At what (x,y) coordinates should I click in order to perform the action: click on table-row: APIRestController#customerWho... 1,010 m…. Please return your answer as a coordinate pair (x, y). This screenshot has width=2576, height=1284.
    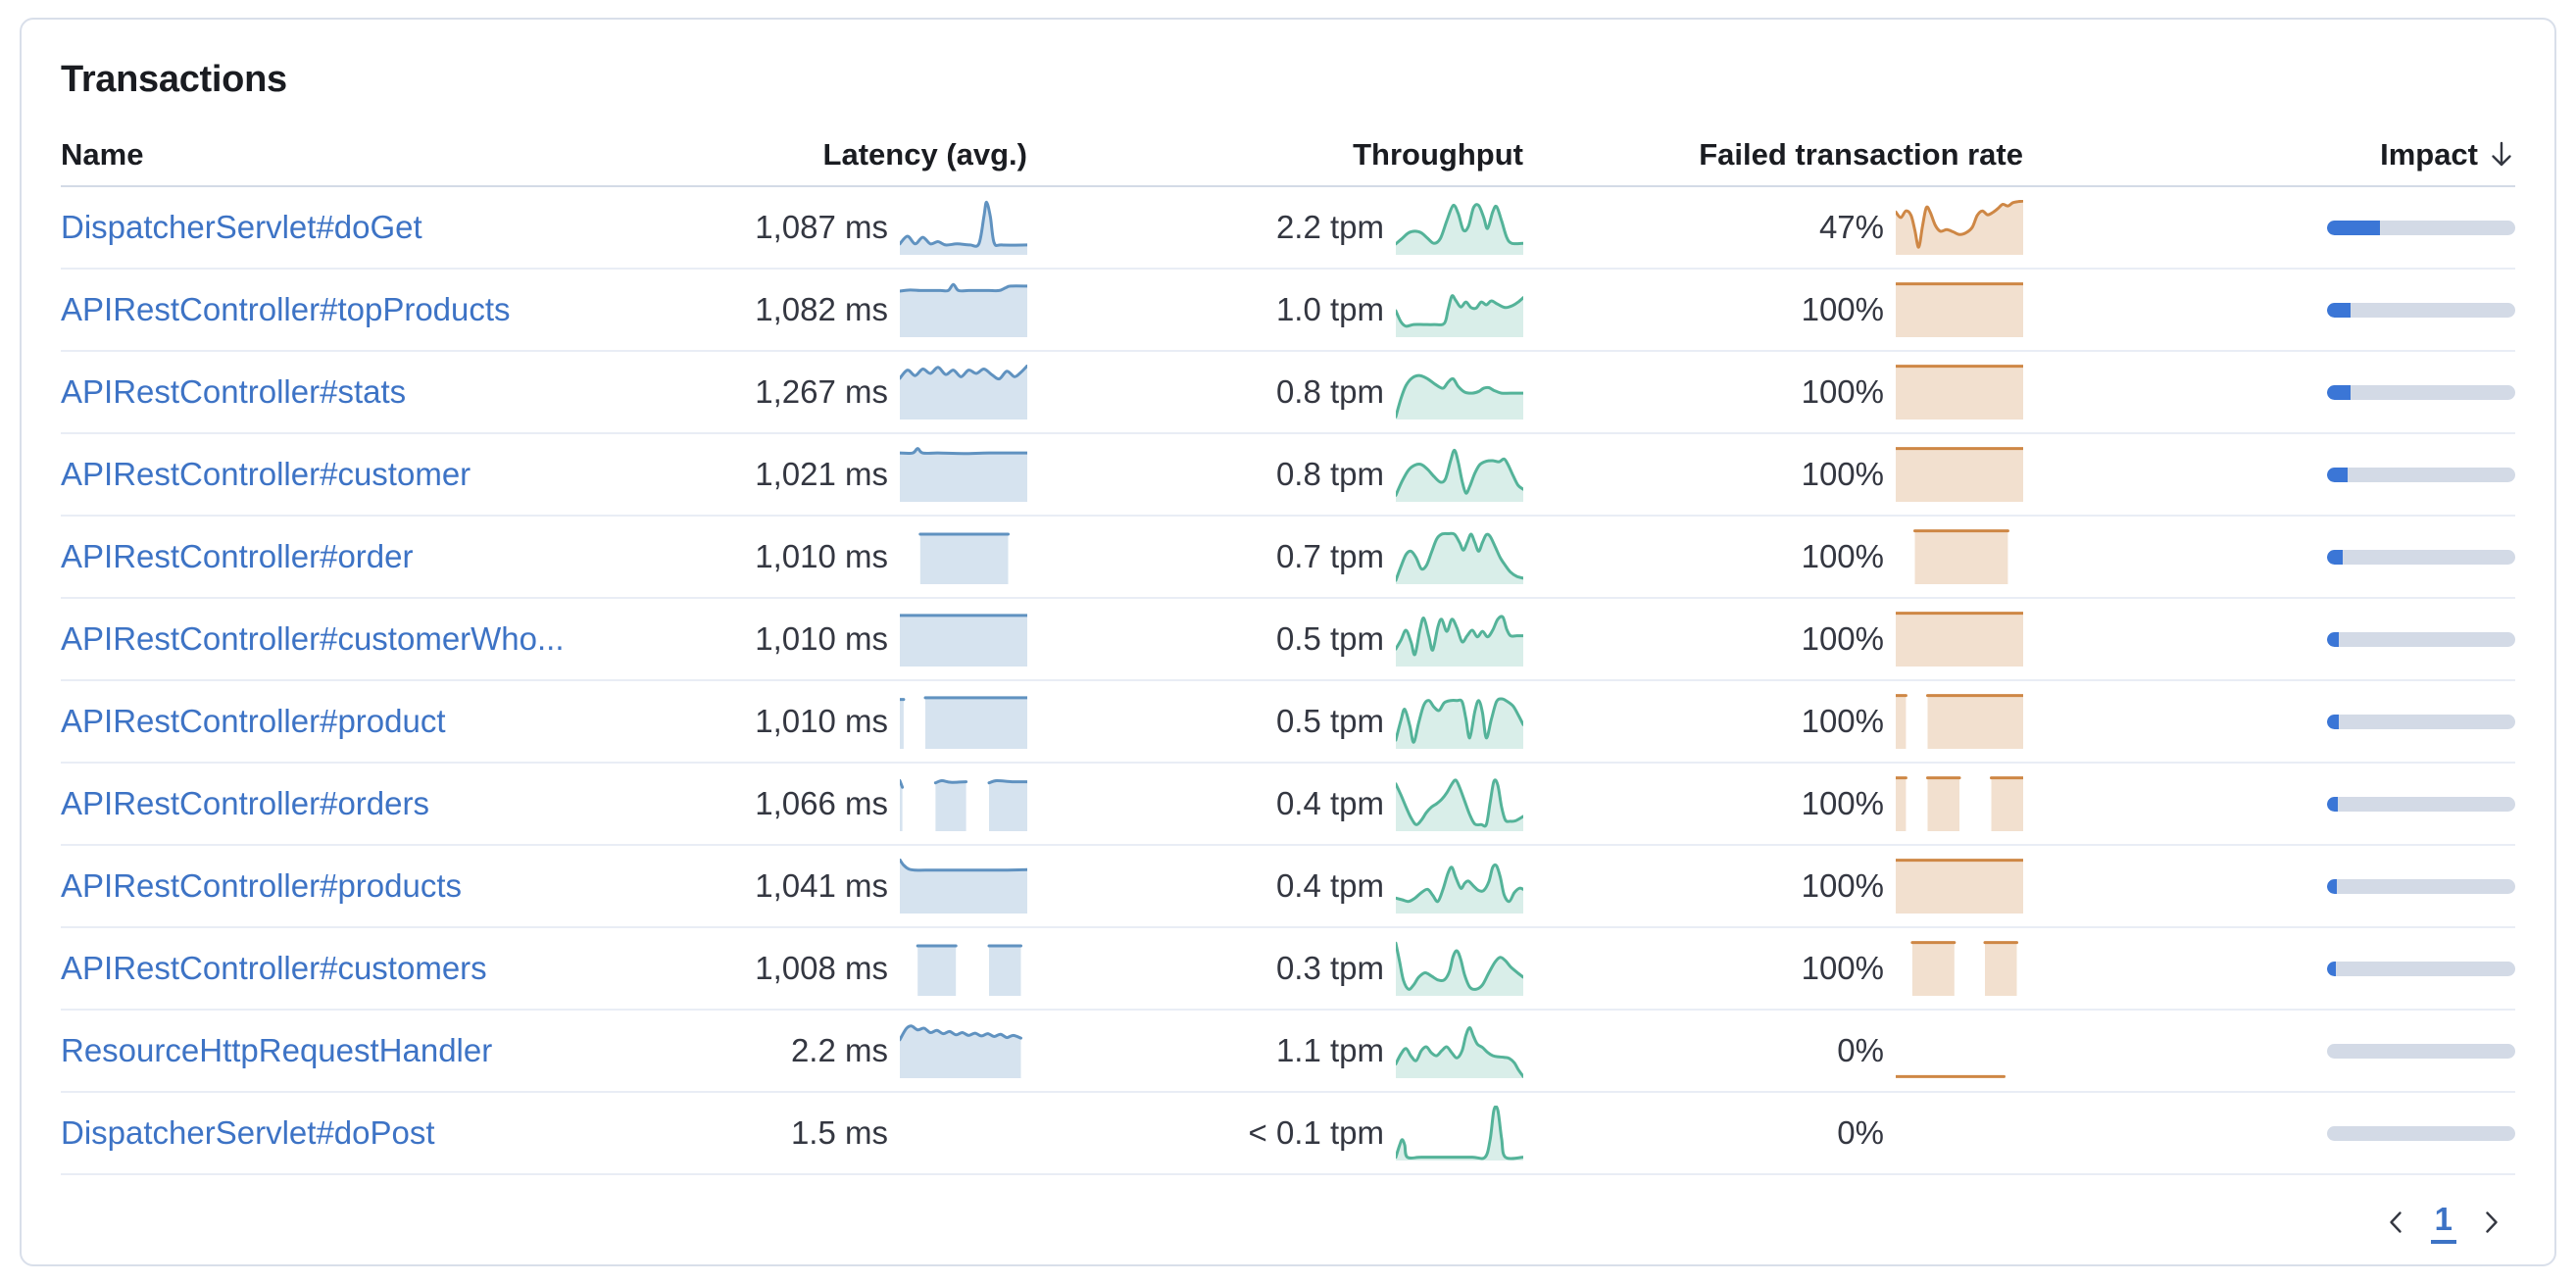
    Looking at the image, I should click on (1288, 640).